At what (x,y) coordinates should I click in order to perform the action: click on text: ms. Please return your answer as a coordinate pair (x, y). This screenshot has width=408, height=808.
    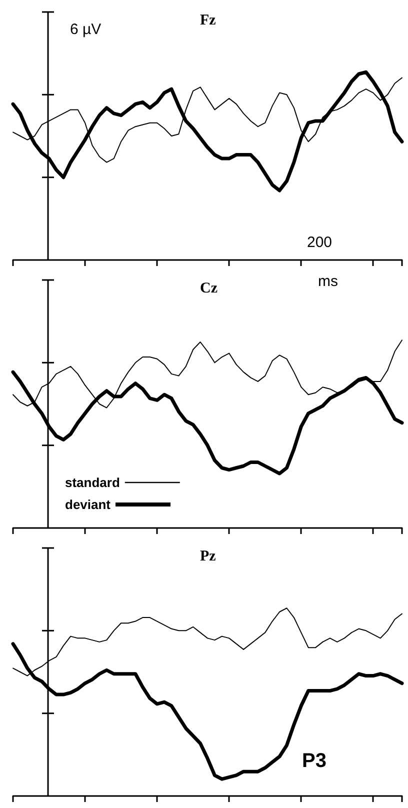
    Looking at the image, I should click on (328, 281).